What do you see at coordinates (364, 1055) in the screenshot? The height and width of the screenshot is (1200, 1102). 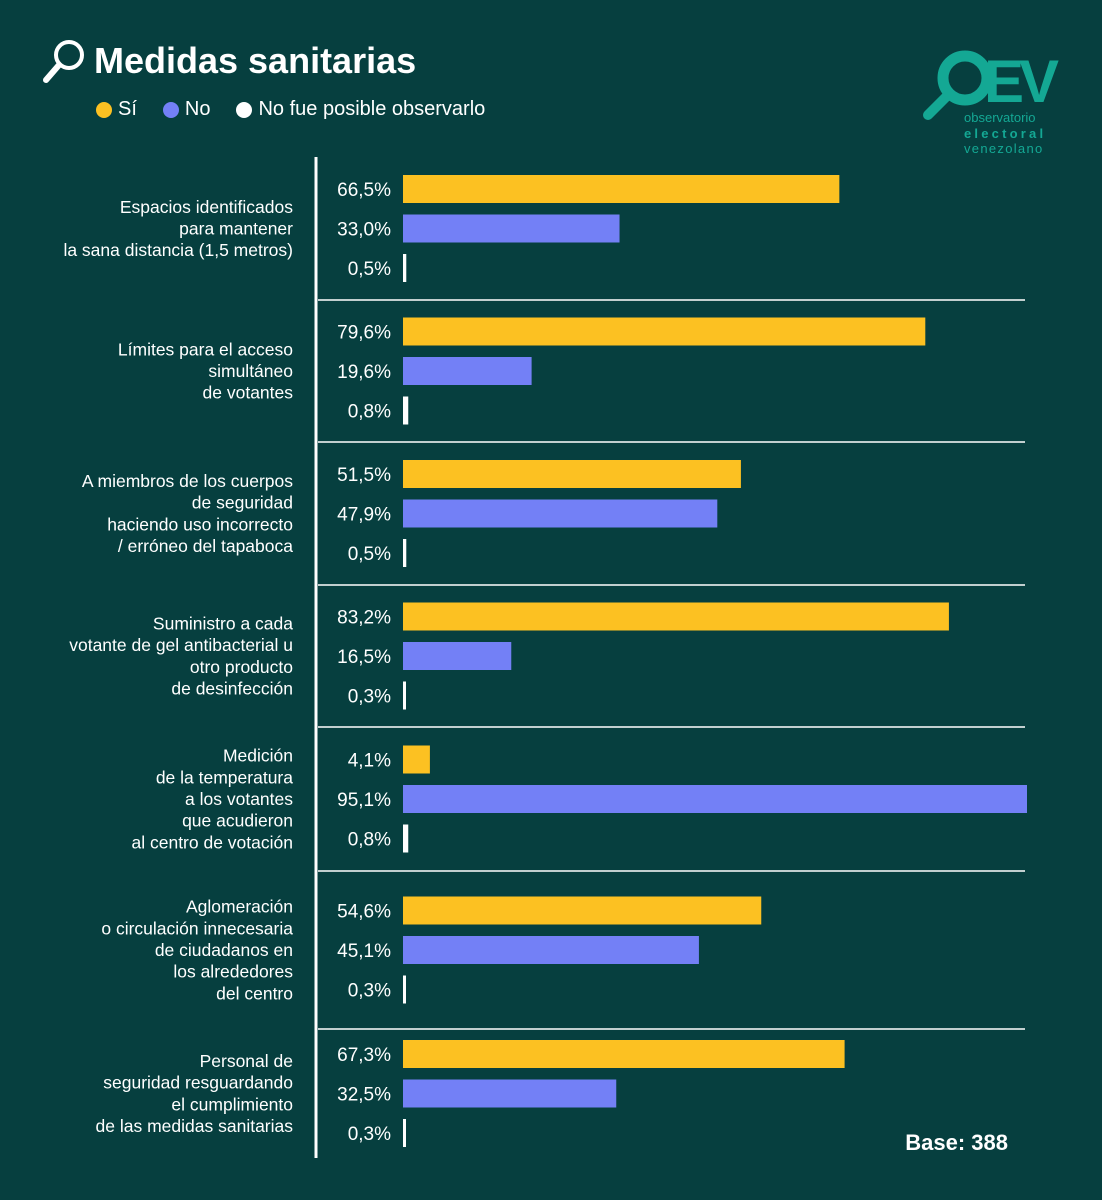 I see `data-label: 67,3%` at bounding box center [364, 1055].